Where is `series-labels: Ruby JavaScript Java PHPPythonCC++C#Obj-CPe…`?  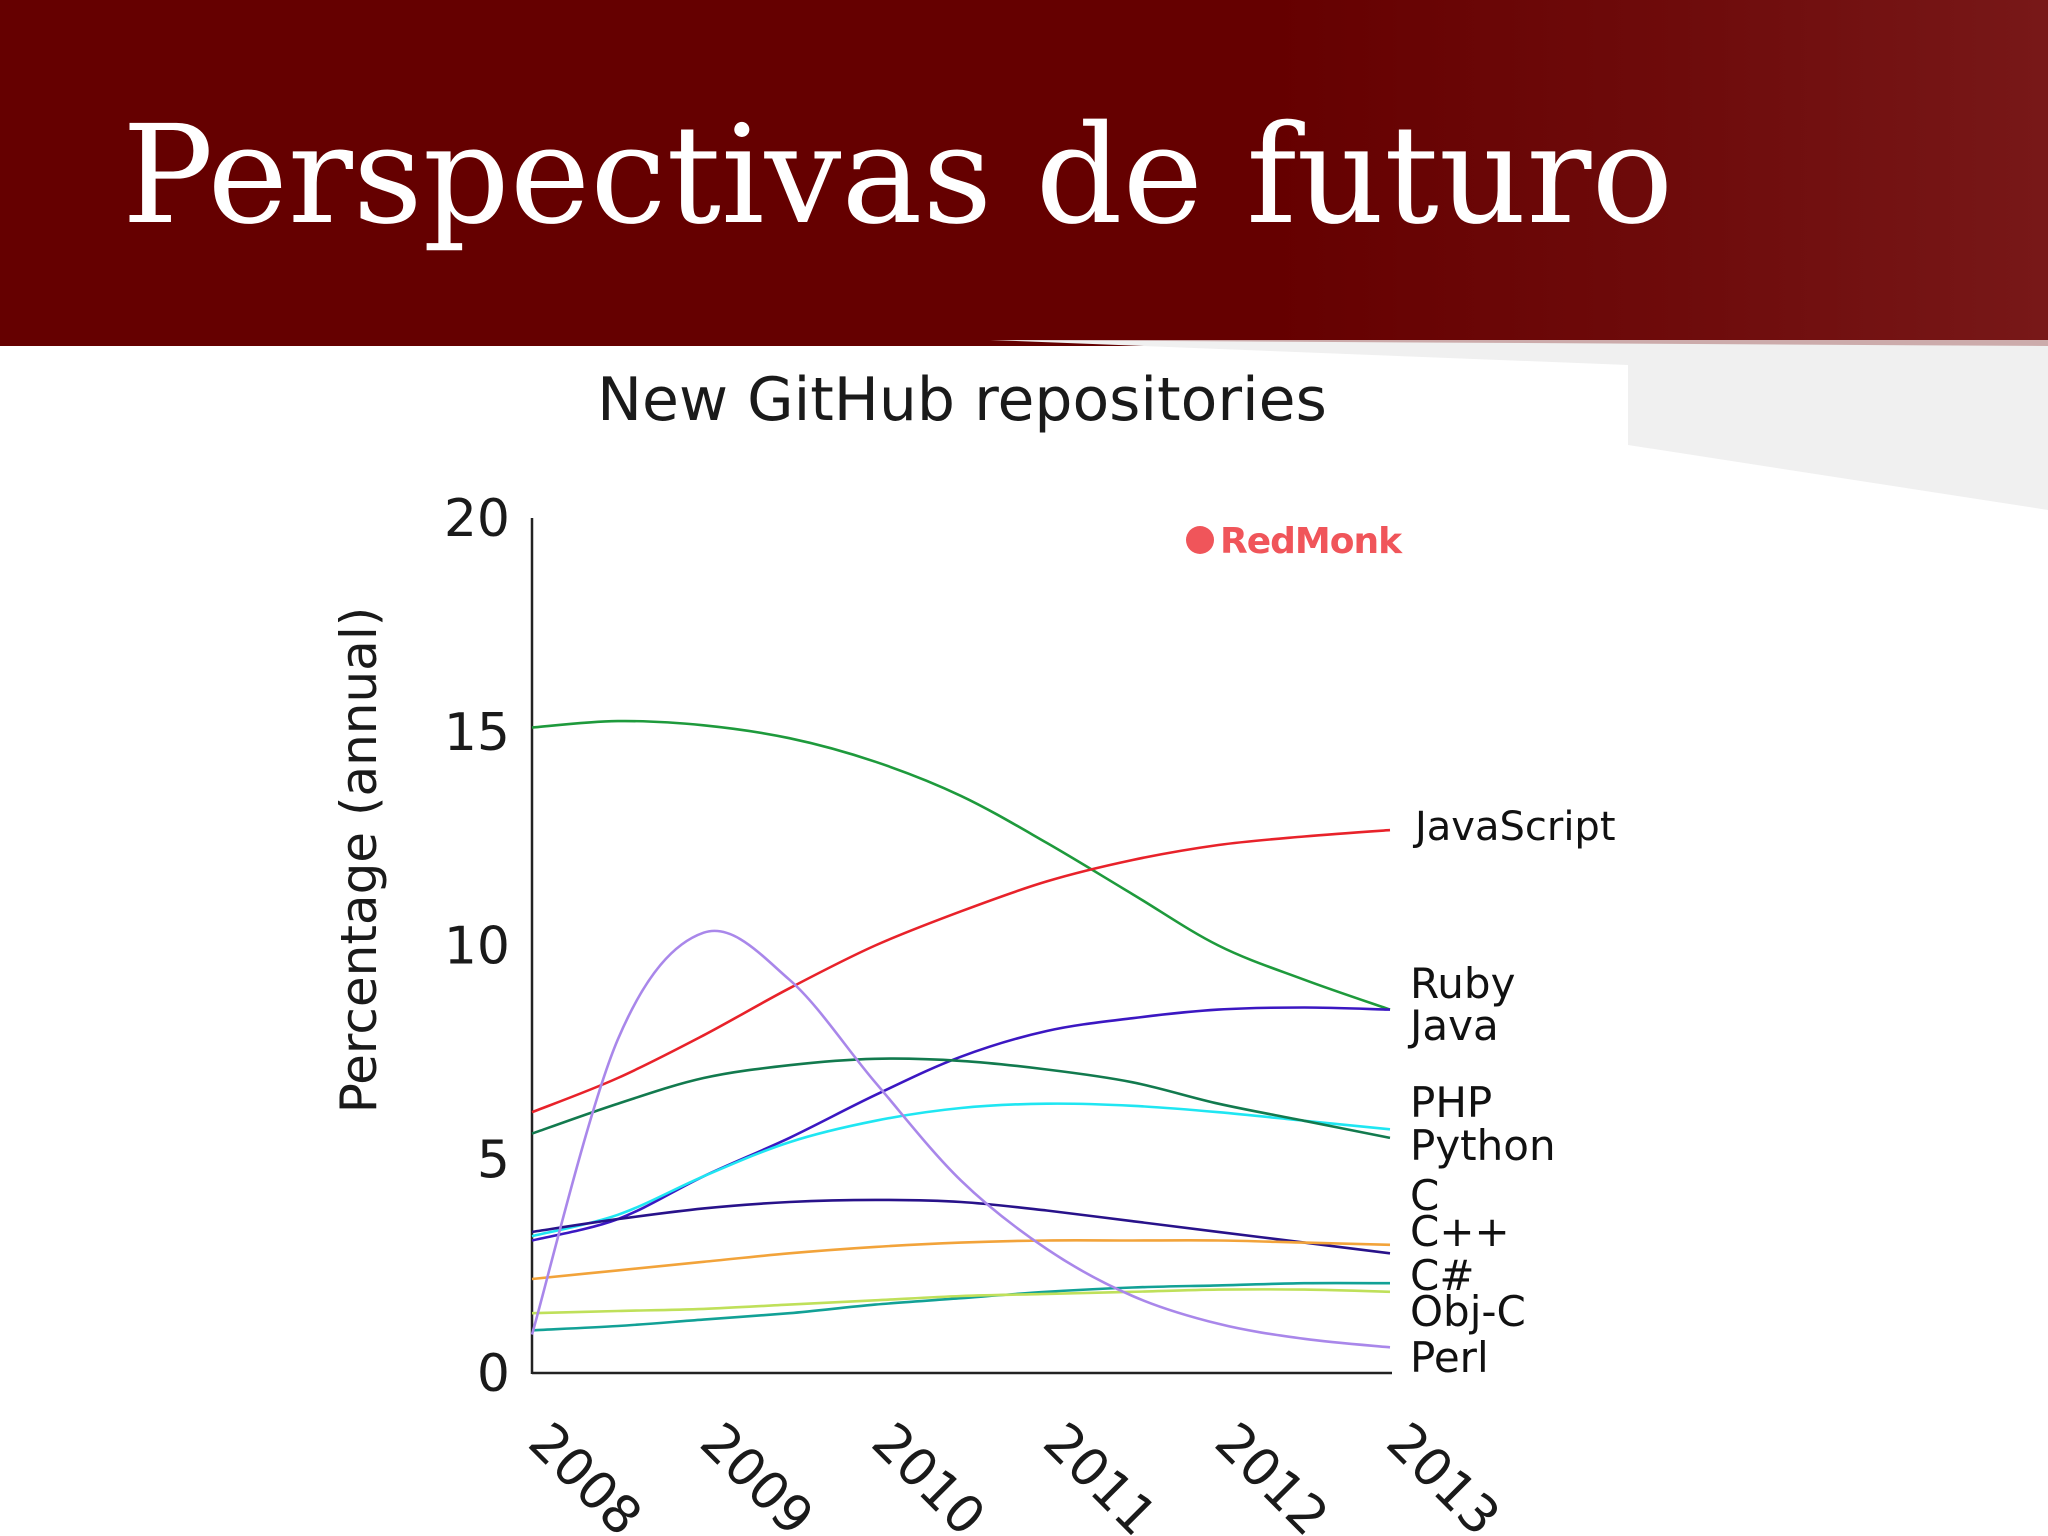
series-labels: Ruby JavaScript Java PHPPythonCC++C#Obj-CPe… is located at coordinates (1511, 1093).